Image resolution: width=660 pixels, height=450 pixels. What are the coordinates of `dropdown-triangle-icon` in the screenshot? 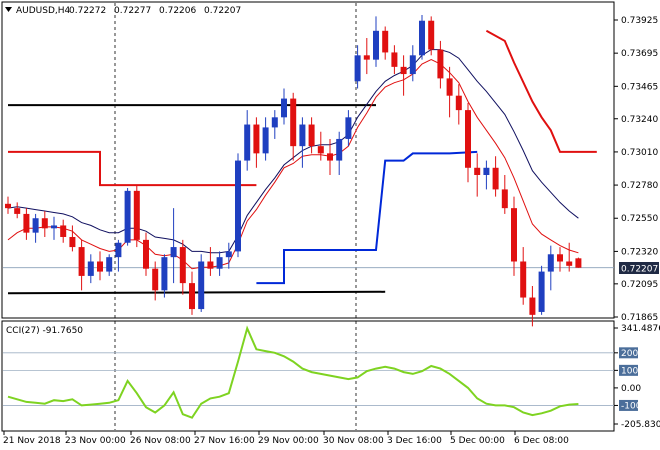 It's located at (8, 9).